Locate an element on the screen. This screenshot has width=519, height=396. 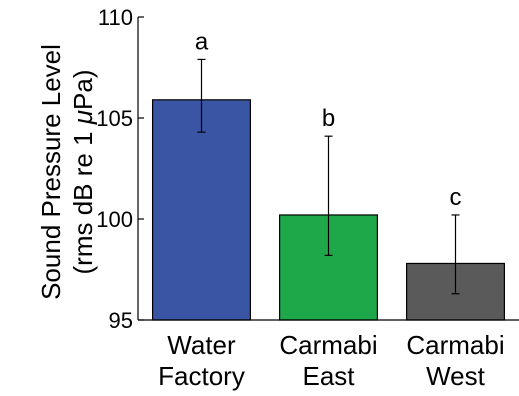
x-tick-label-0-1: Factory is located at coordinates (201, 376).